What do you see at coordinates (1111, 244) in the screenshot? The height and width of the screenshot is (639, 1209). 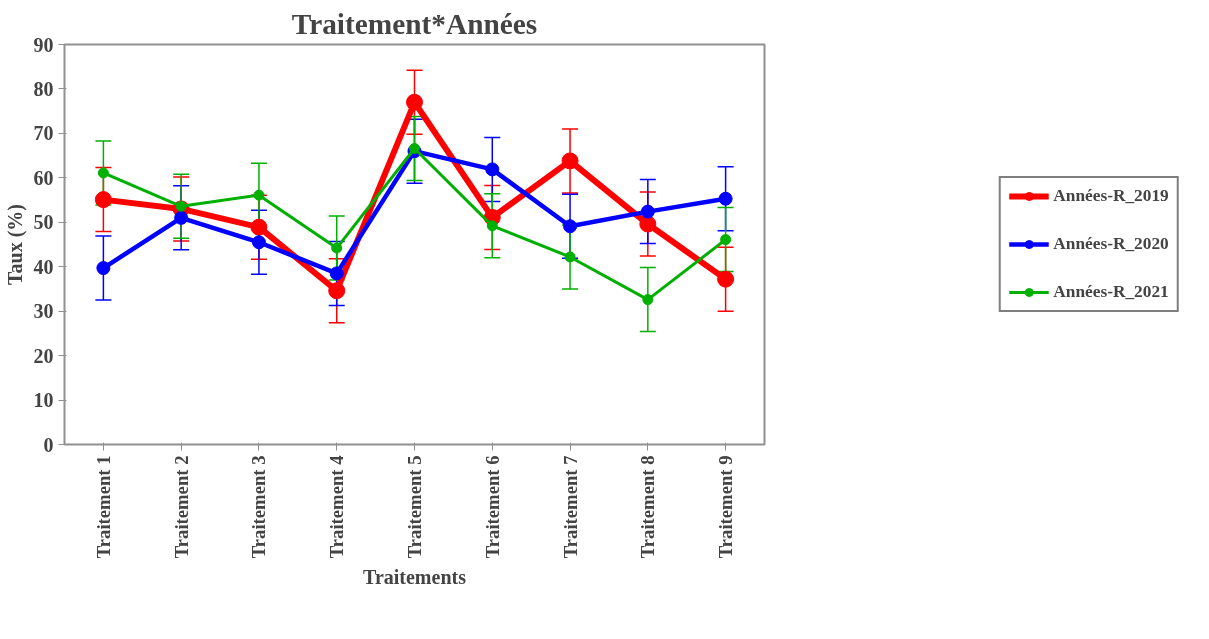 I see `legend-label: Années-R_2020` at bounding box center [1111, 244].